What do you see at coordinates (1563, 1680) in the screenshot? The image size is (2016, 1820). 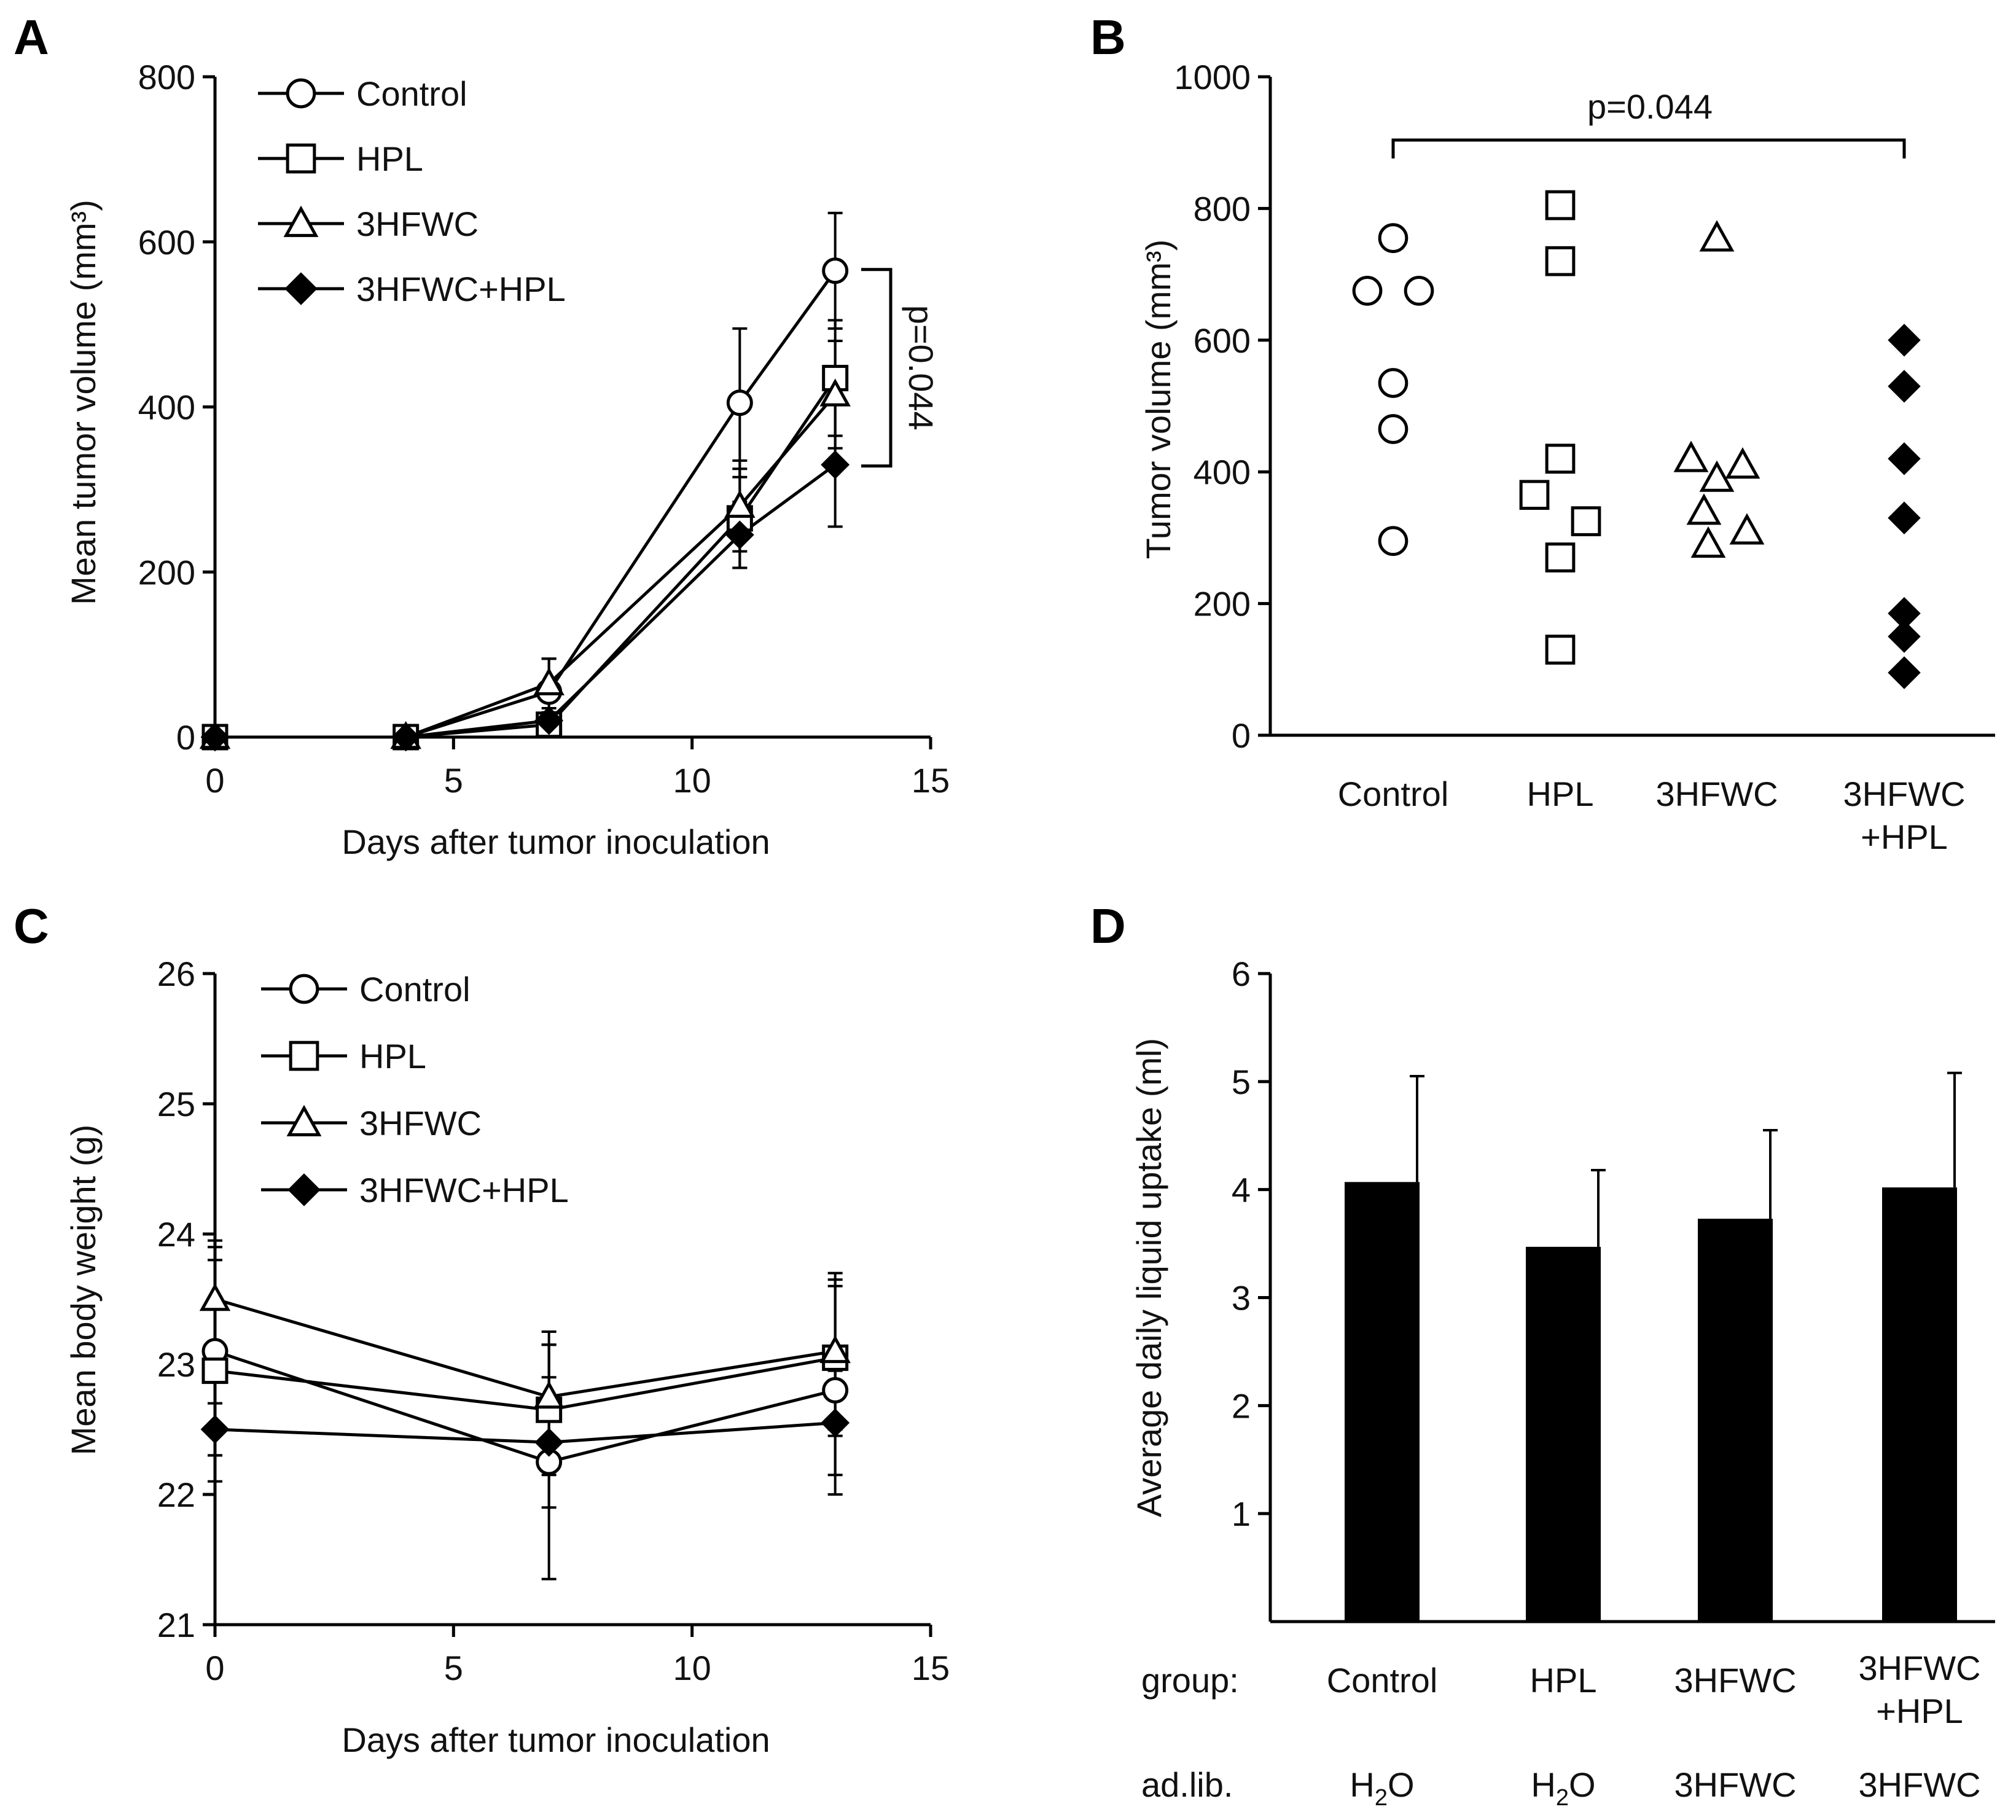 I see `group-label: HPL` at bounding box center [1563, 1680].